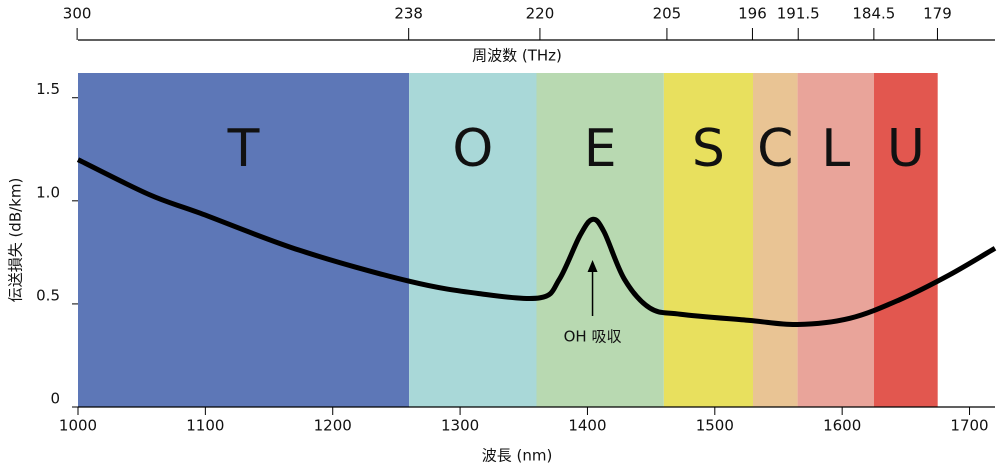  I want to click on x2-axis-label: 周波数 (THz), so click(517, 56).